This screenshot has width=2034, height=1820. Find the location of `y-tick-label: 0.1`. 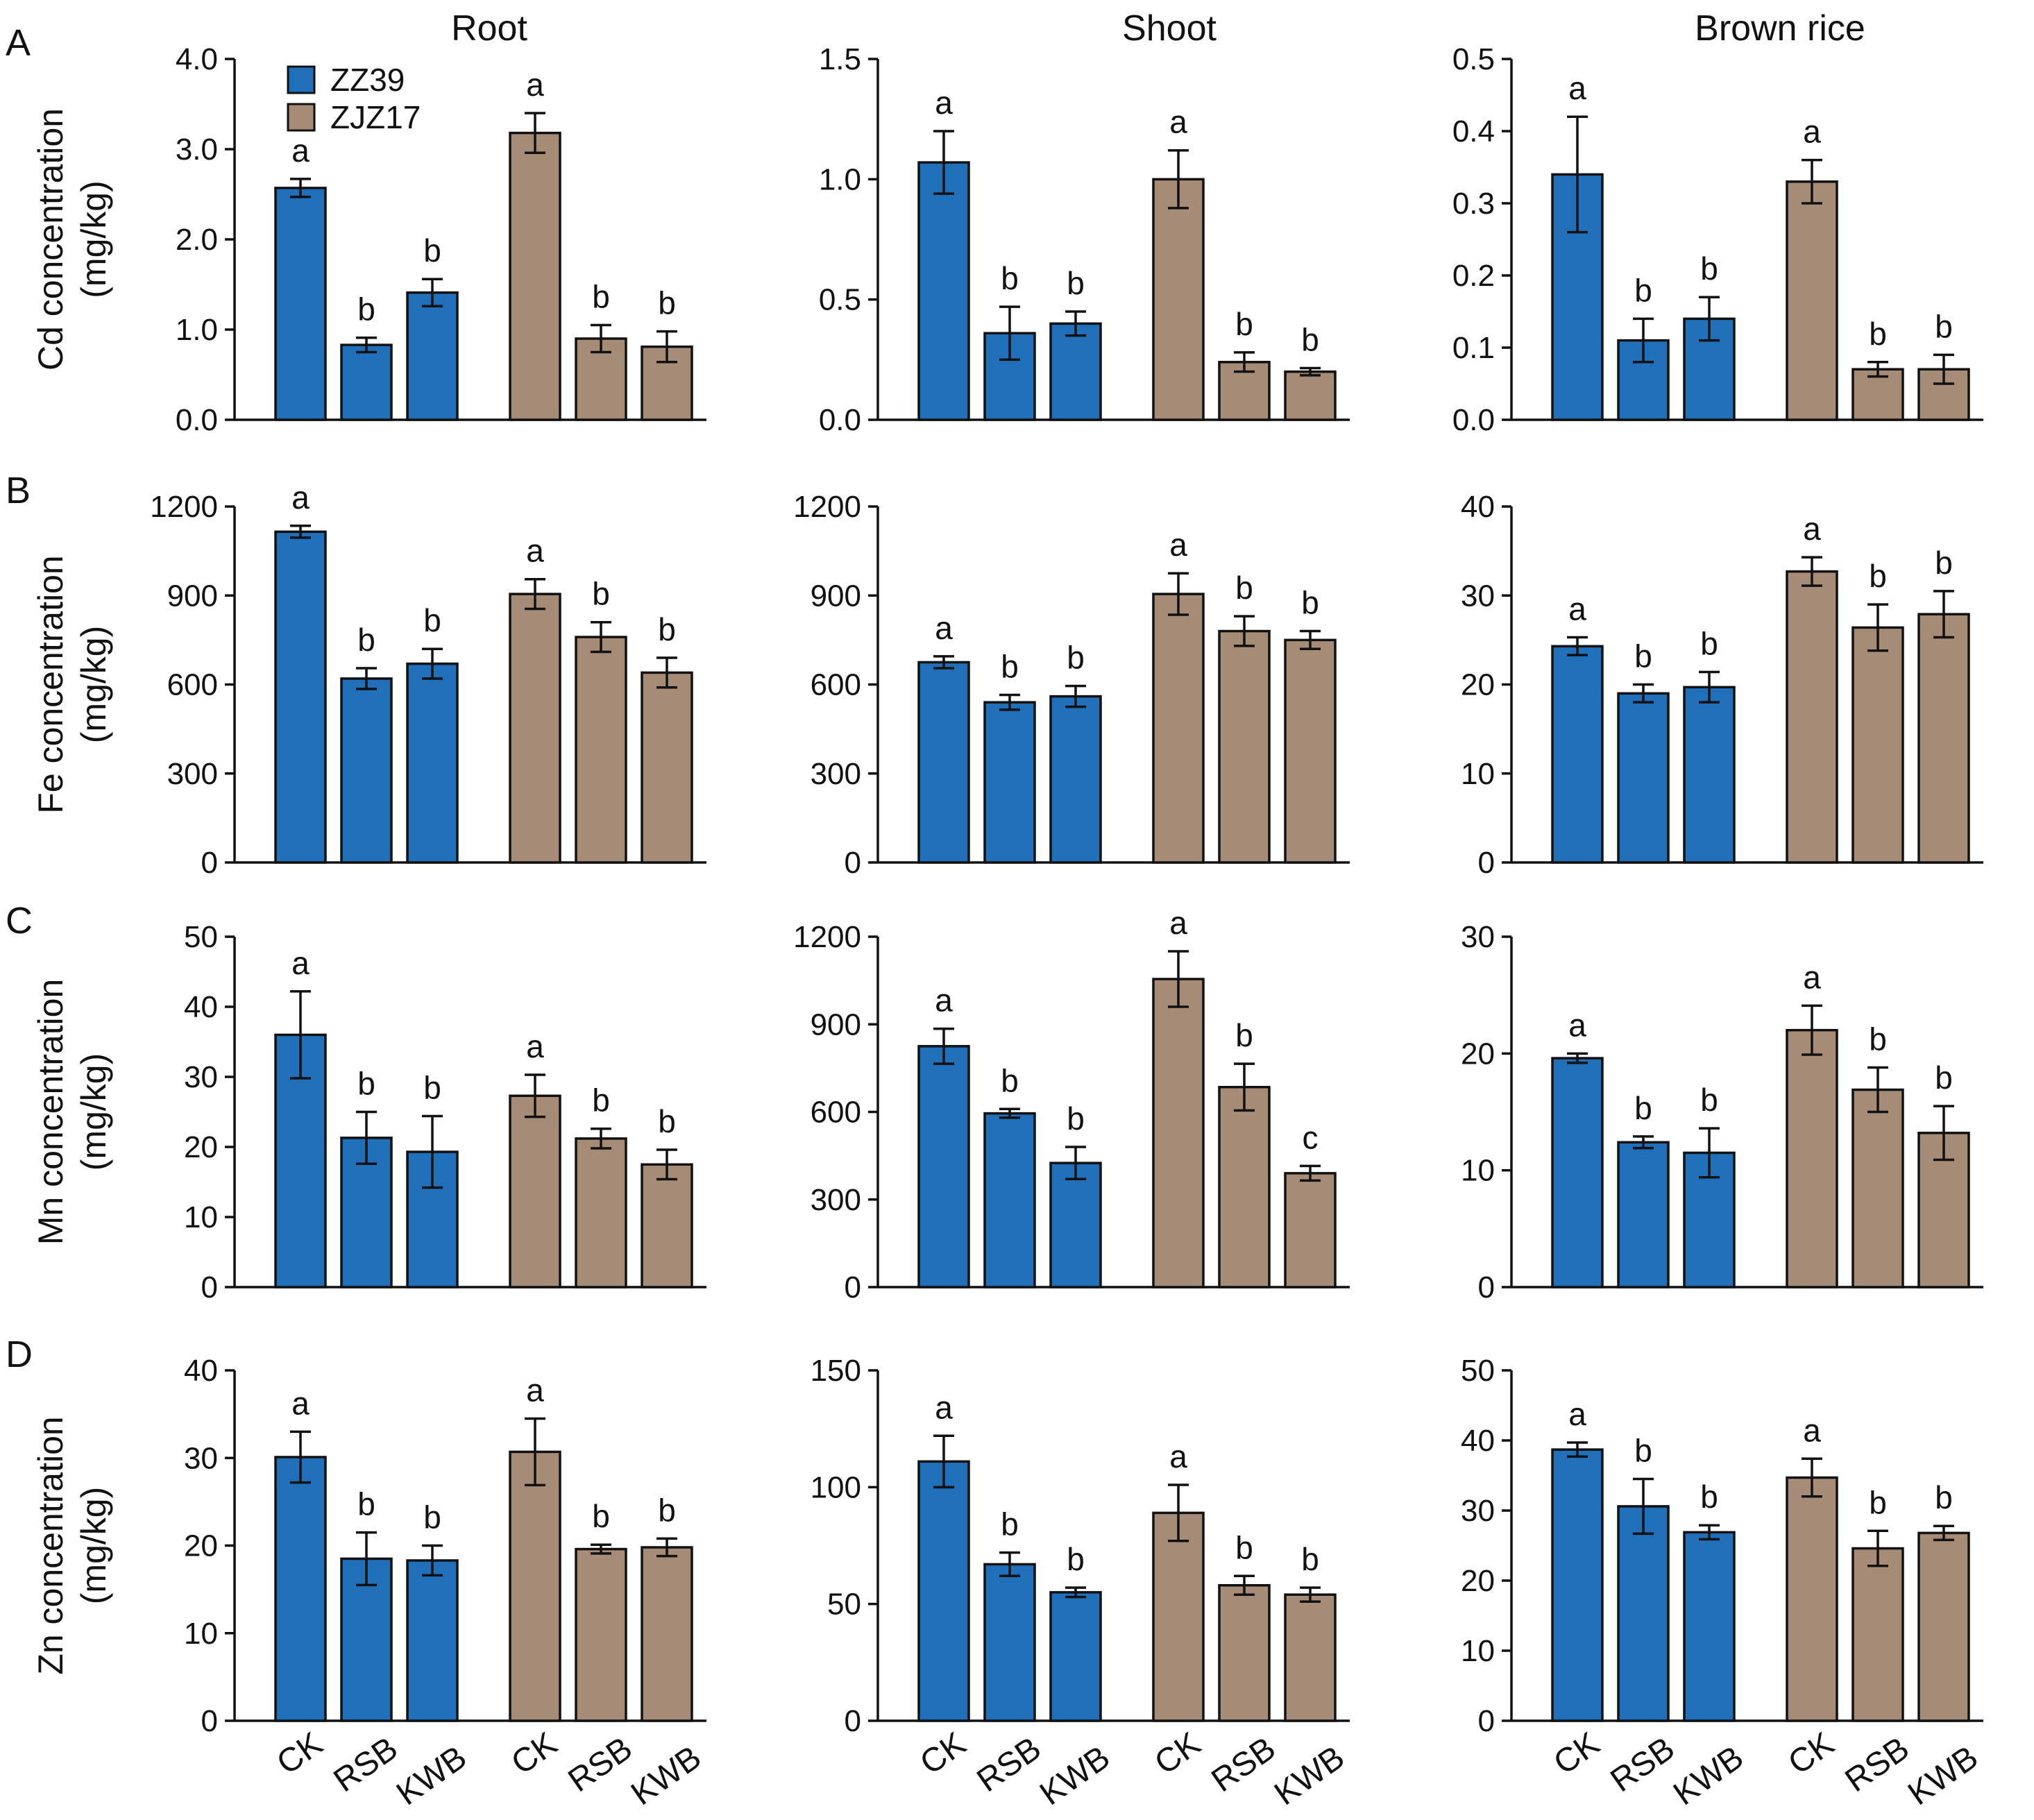

y-tick-label: 0.1 is located at coordinates (1474, 348).